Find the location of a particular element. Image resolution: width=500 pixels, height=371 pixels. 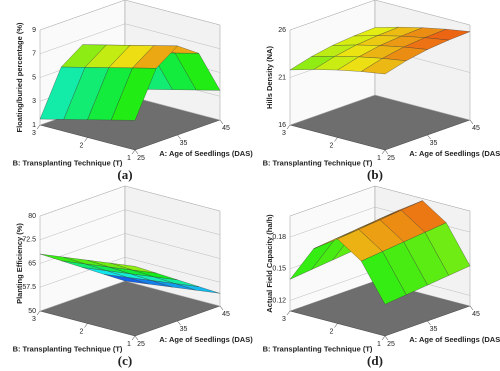

panel-label: (d) is located at coordinates (375, 360).